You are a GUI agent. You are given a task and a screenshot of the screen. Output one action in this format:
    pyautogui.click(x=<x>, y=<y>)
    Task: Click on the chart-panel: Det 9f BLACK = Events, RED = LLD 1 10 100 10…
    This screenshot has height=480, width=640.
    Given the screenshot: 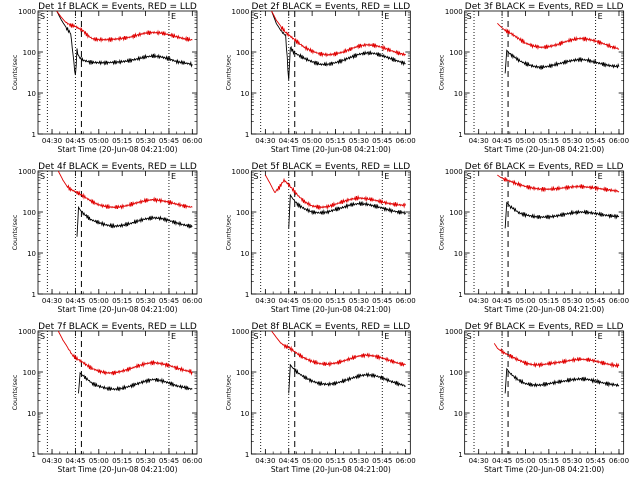 What is the action you would take?
    pyautogui.click(x=533, y=398)
    